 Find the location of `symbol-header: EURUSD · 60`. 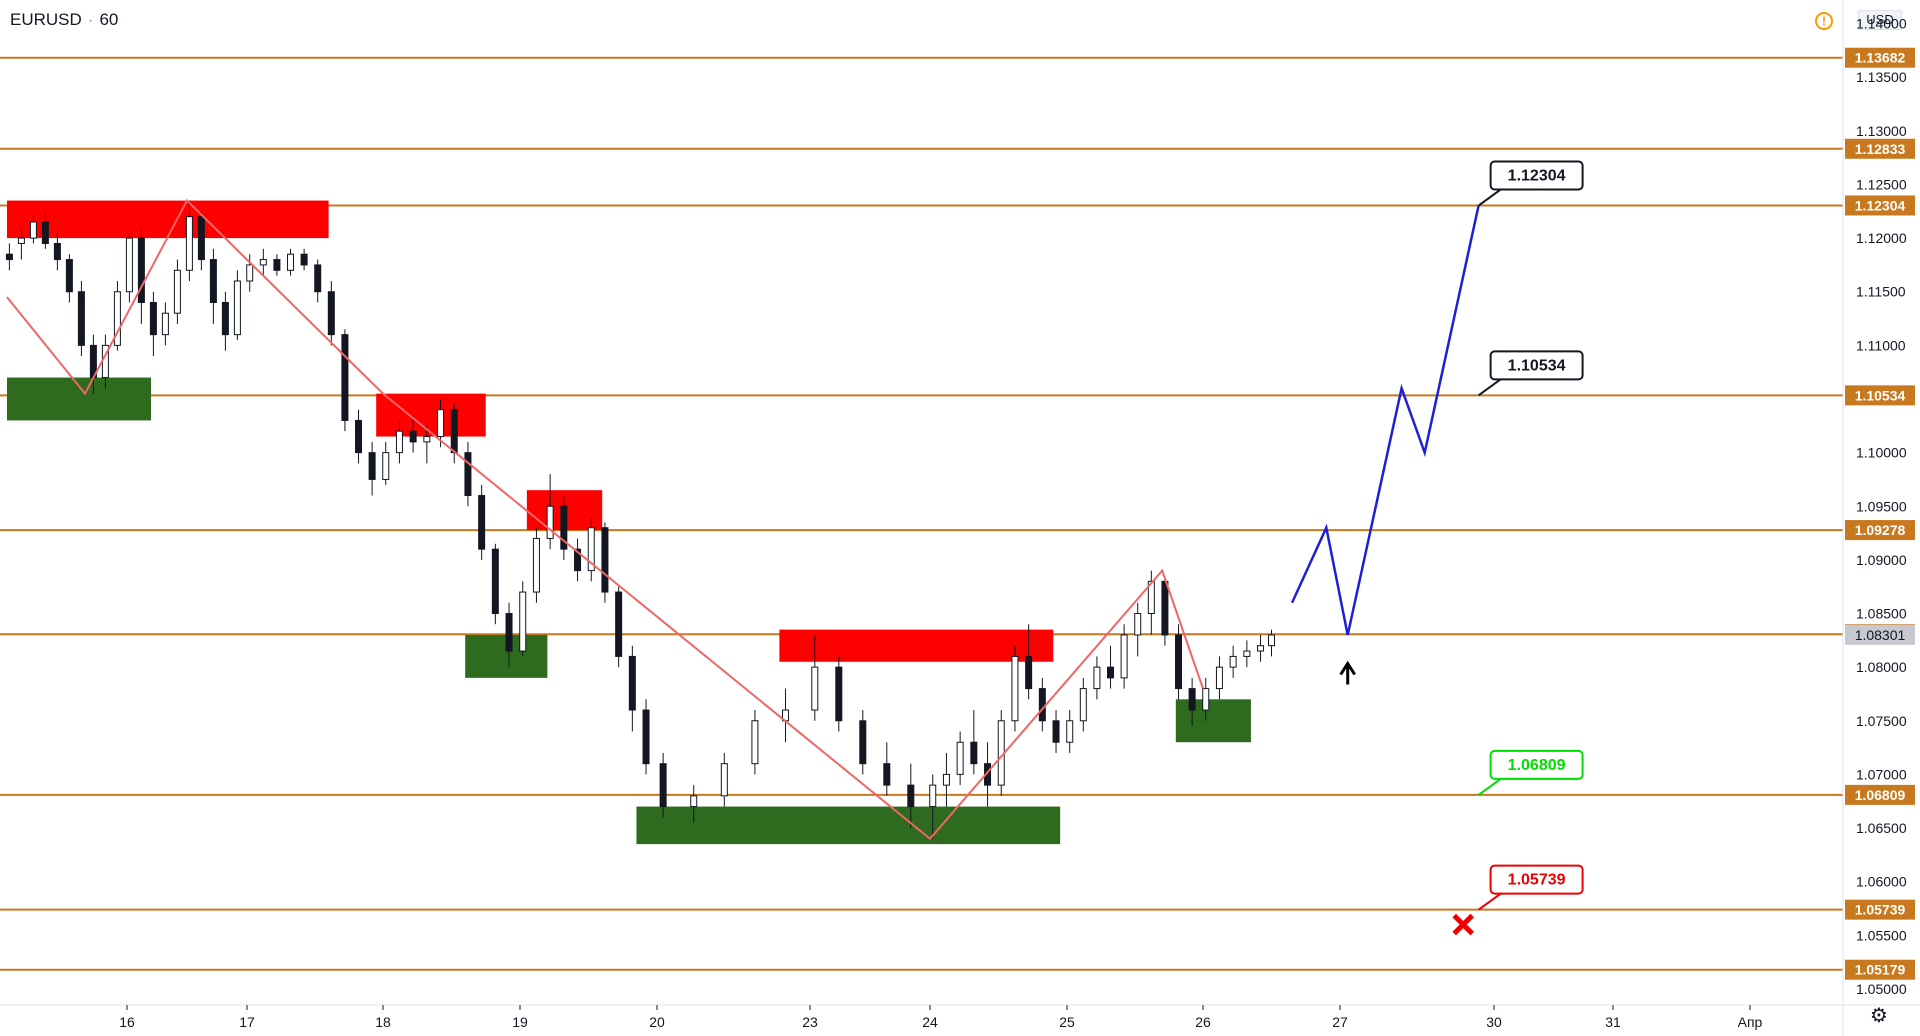

symbol-header: EURUSD · 60 is located at coordinates (64, 20).